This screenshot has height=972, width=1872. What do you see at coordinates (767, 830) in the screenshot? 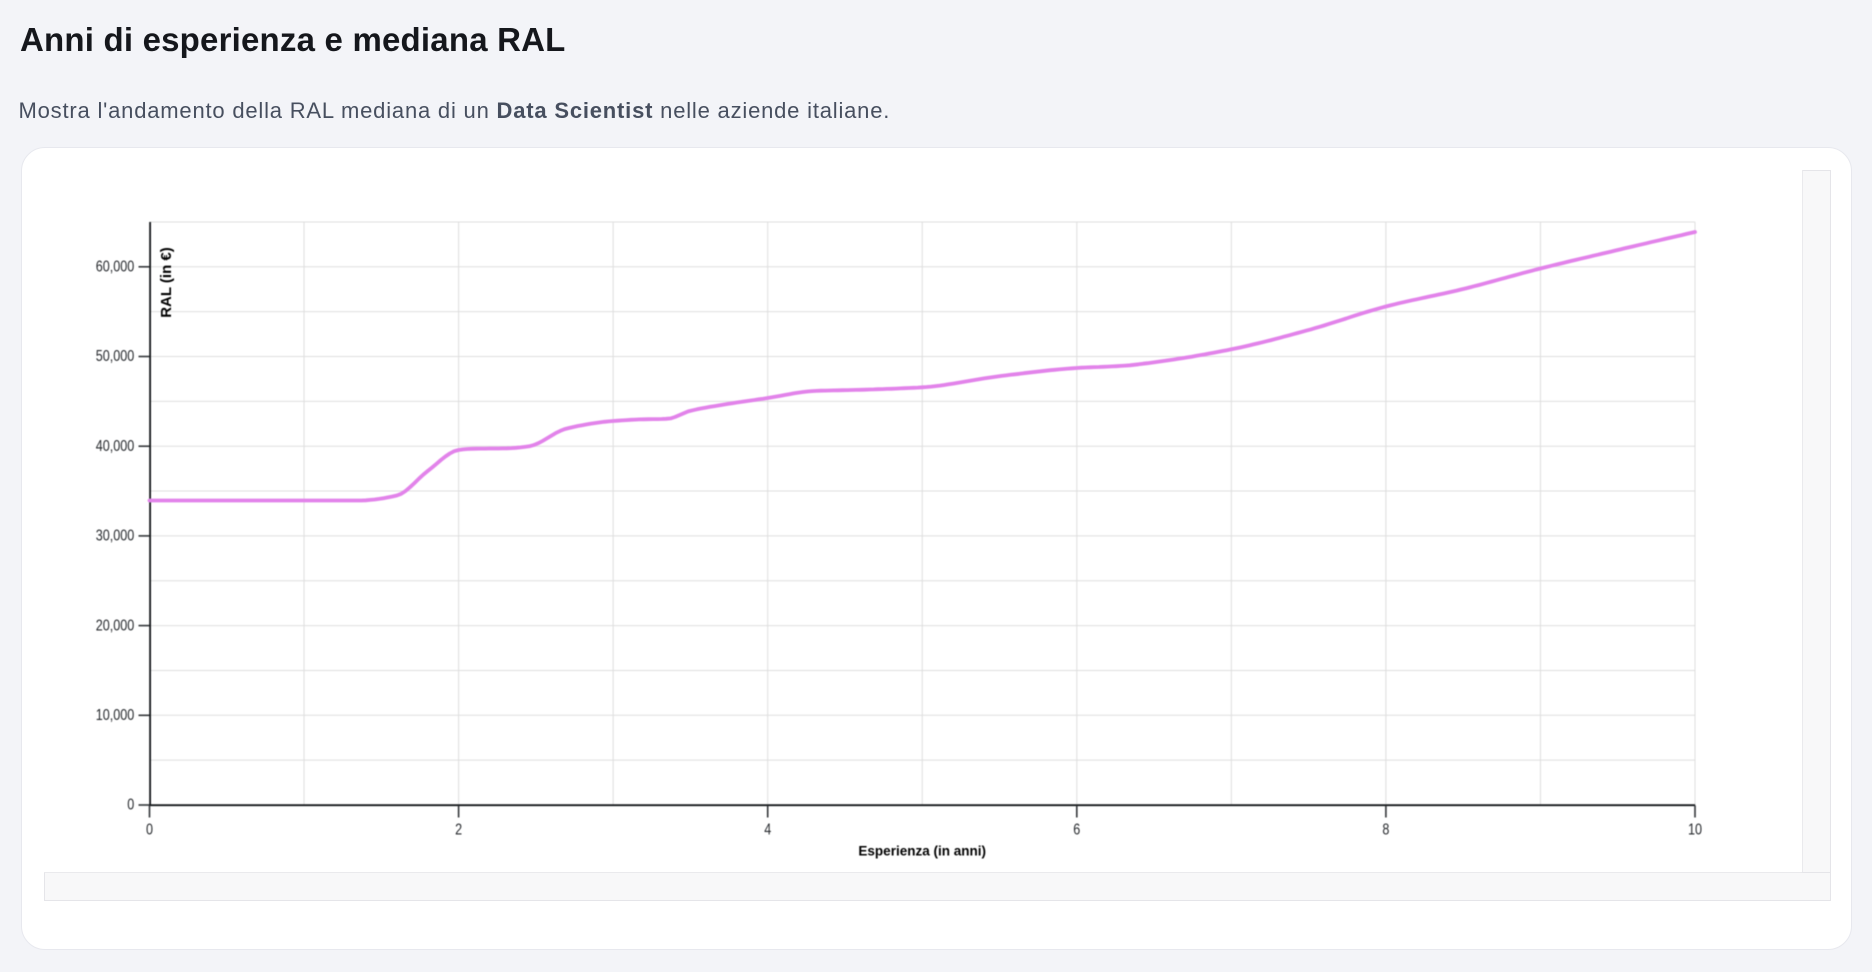
I see `svg-text: 4` at bounding box center [767, 830].